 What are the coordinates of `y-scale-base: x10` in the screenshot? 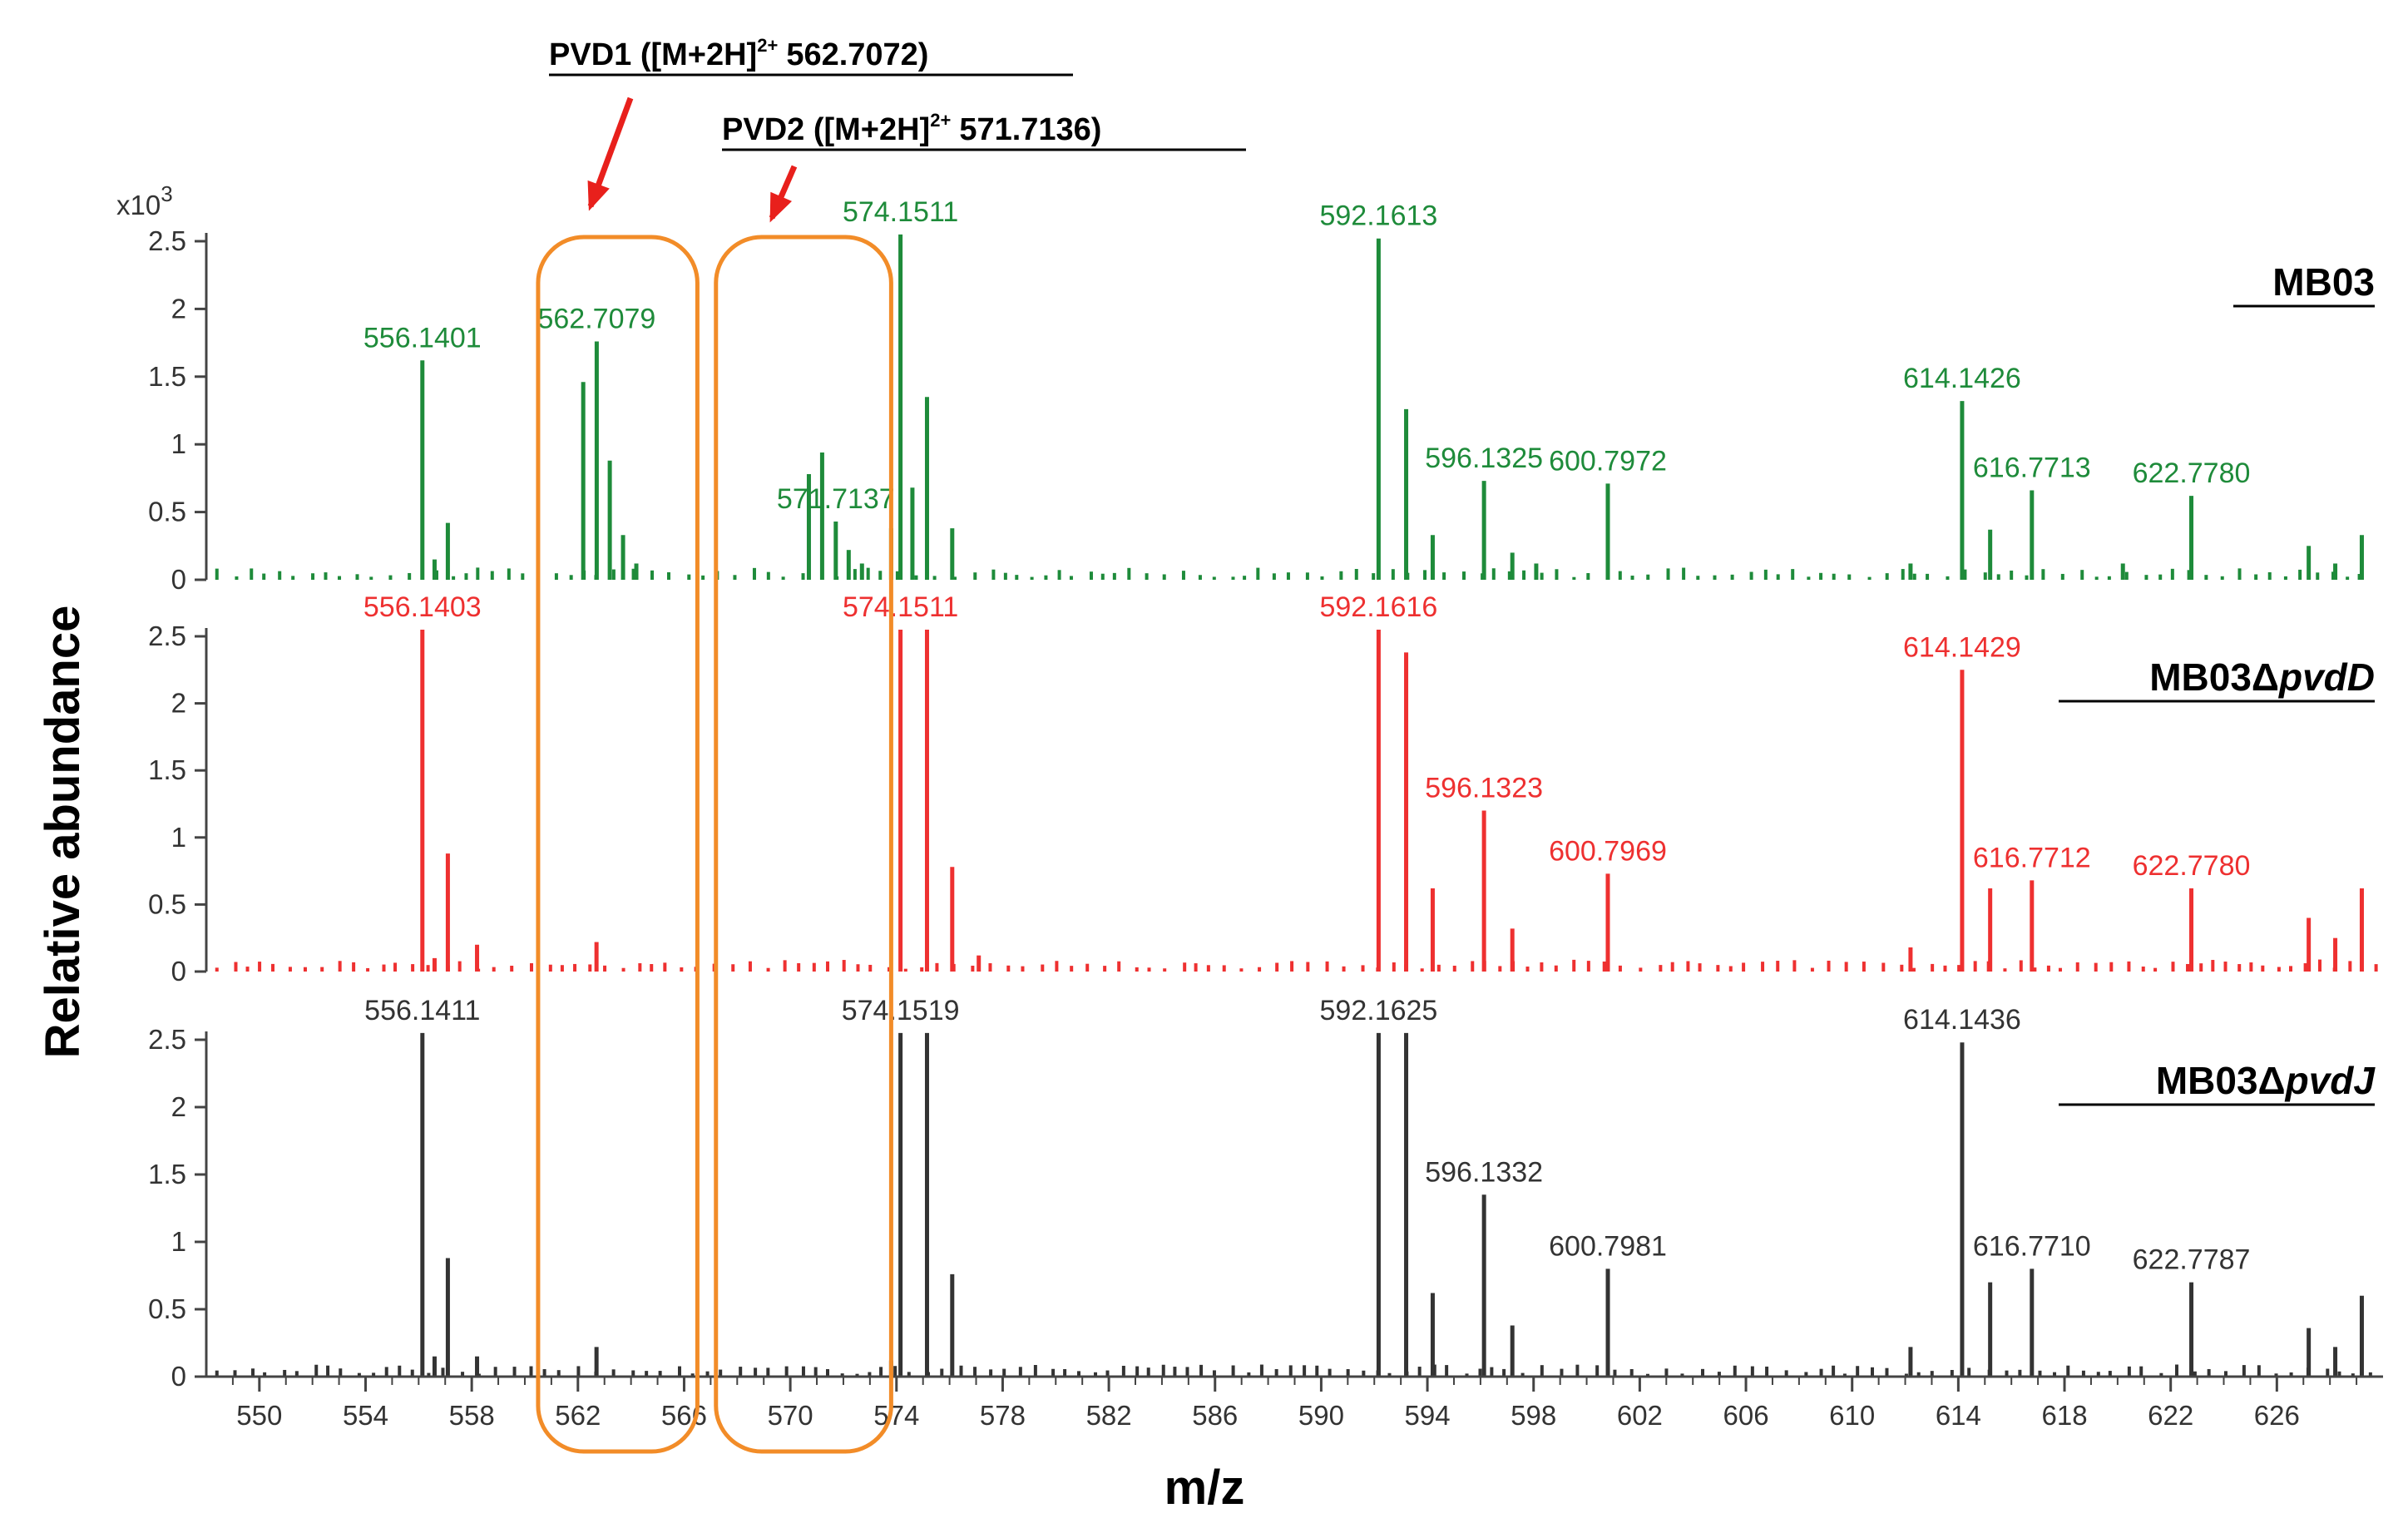 It's located at (138, 205).